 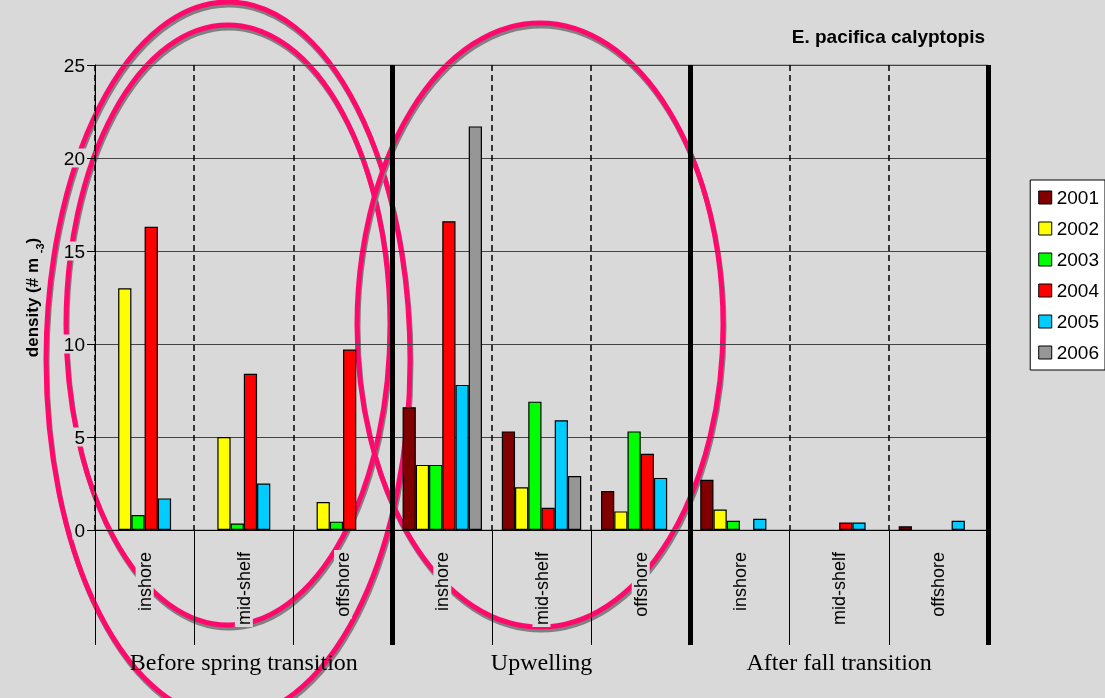 What do you see at coordinates (74, 344) in the screenshot?
I see `y-tick-label: 10` at bounding box center [74, 344].